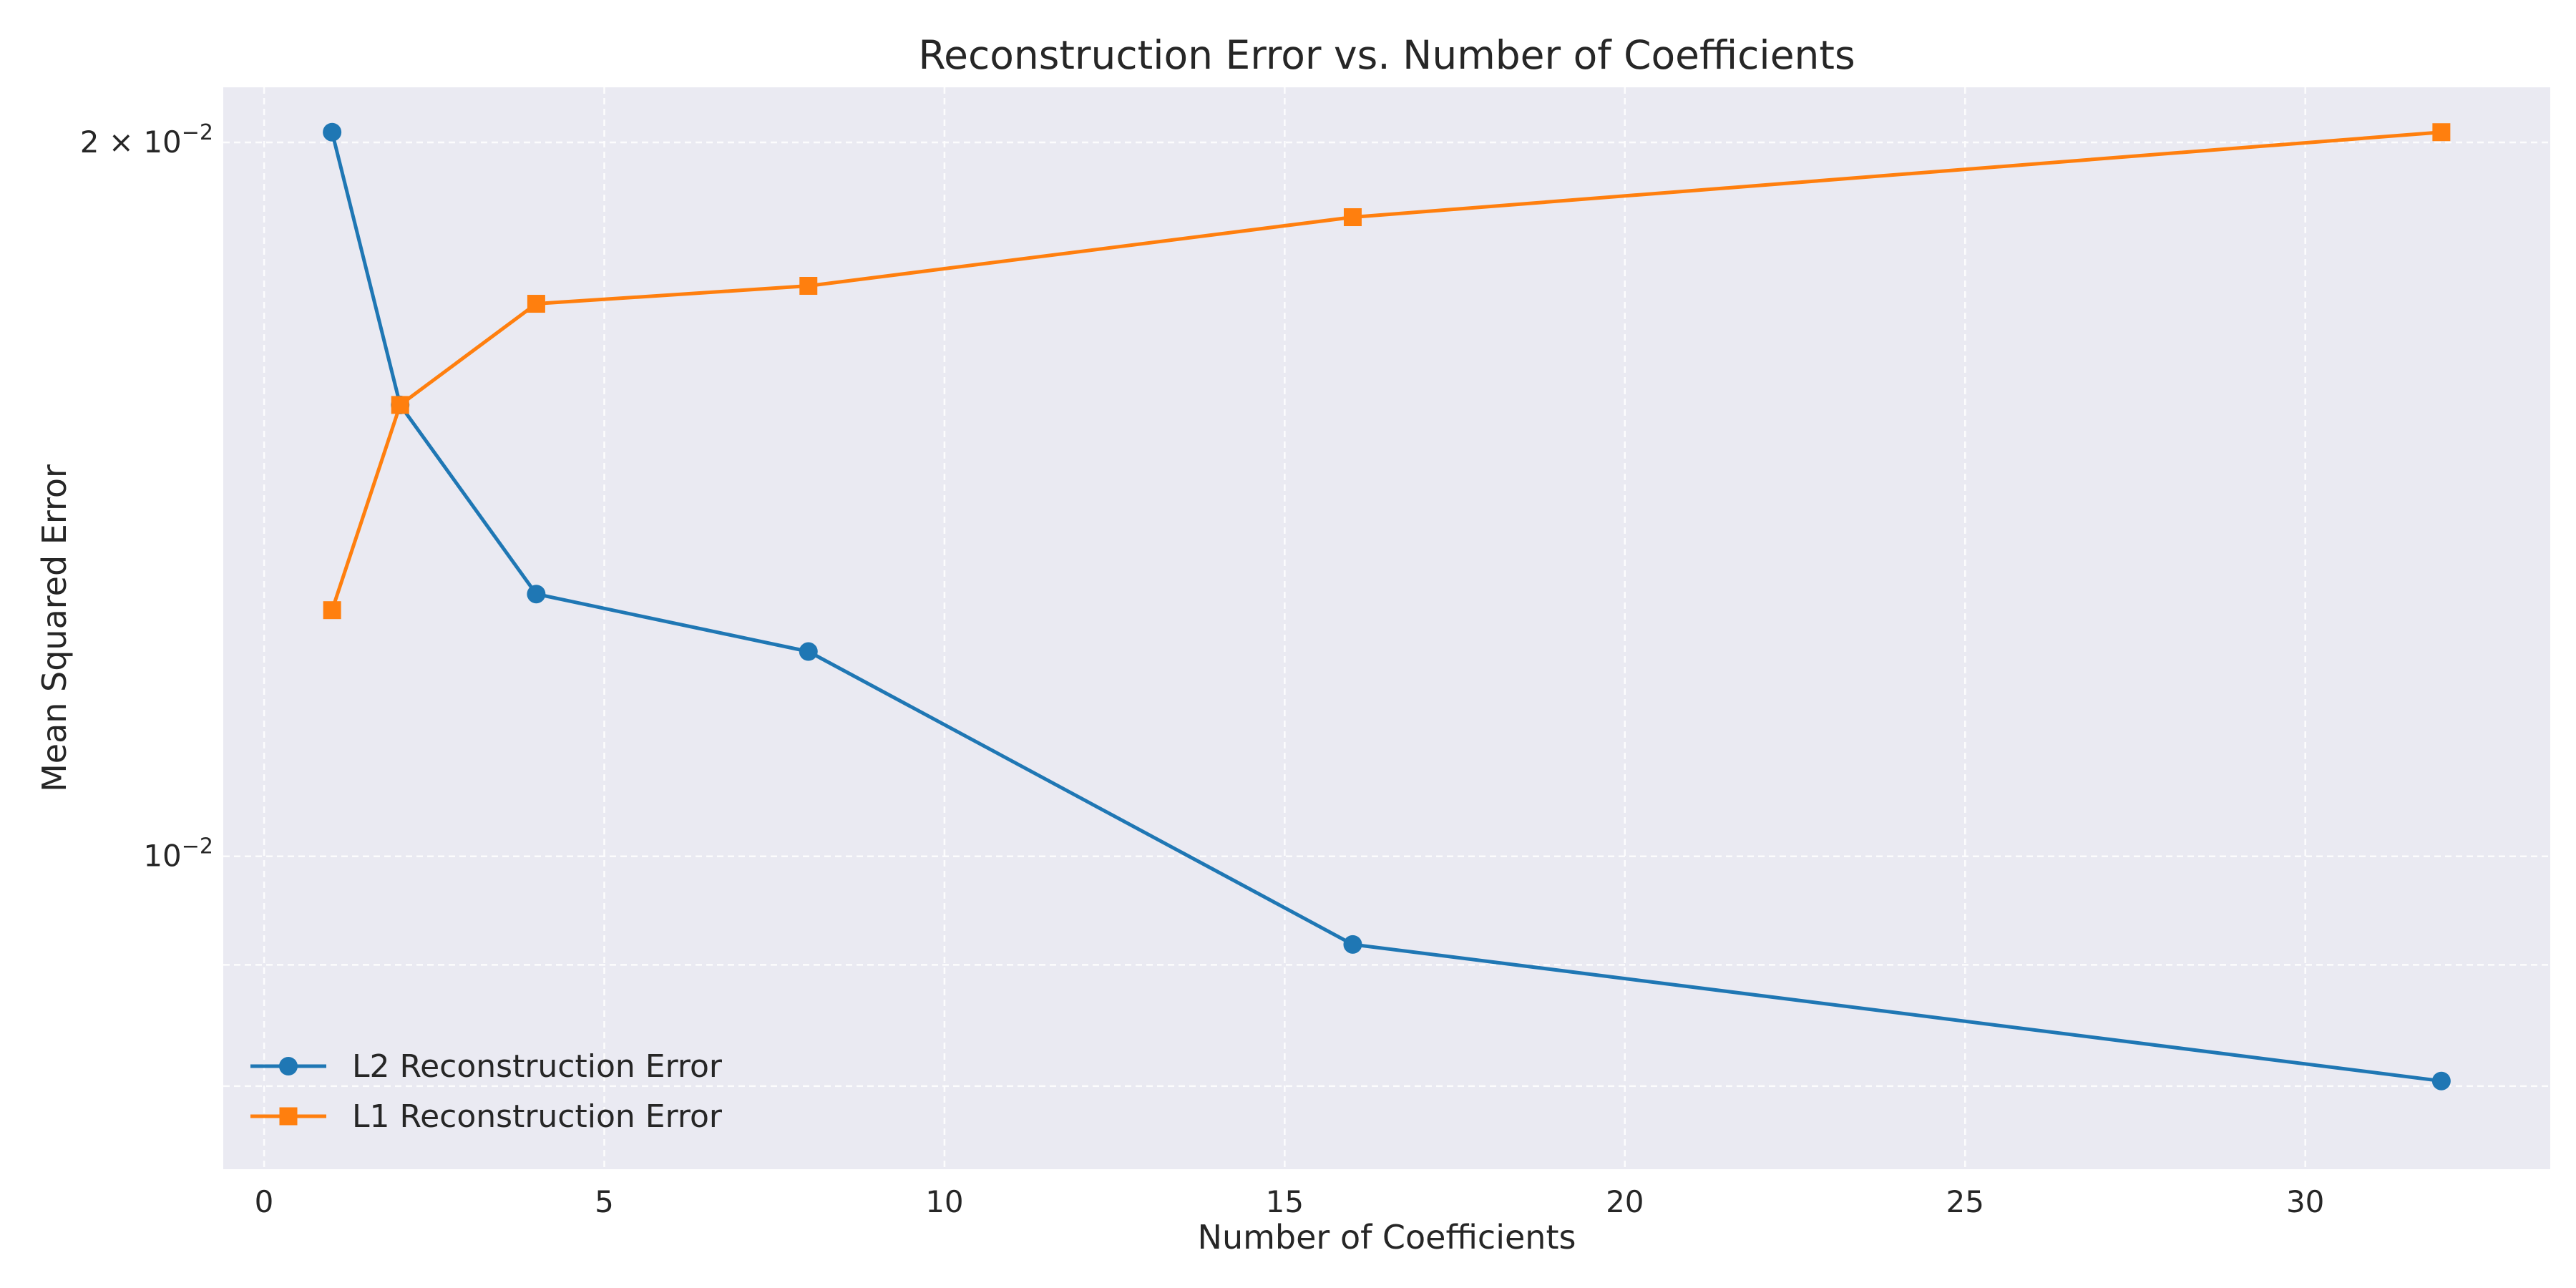 The image size is (2576, 1288). I want to click on x-tick-label: 20, so click(1625, 1201).